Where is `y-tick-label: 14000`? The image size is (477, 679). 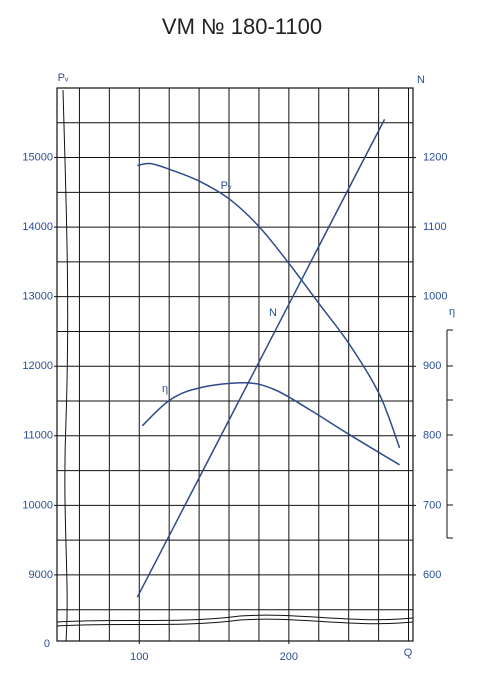 y-tick-label: 14000 is located at coordinates (37, 227).